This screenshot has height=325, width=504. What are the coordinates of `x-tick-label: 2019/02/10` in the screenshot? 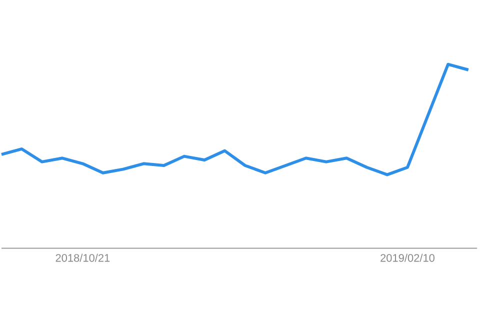 It's located at (407, 258).